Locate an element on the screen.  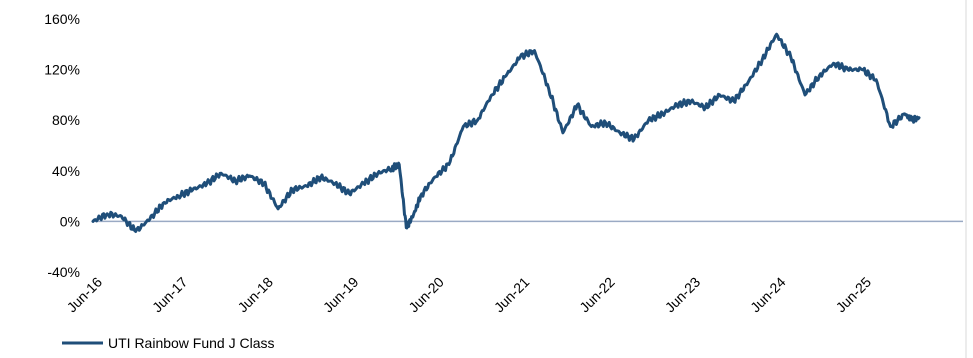
x-tick-label: Jun-21 is located at coordinates (512, 295).